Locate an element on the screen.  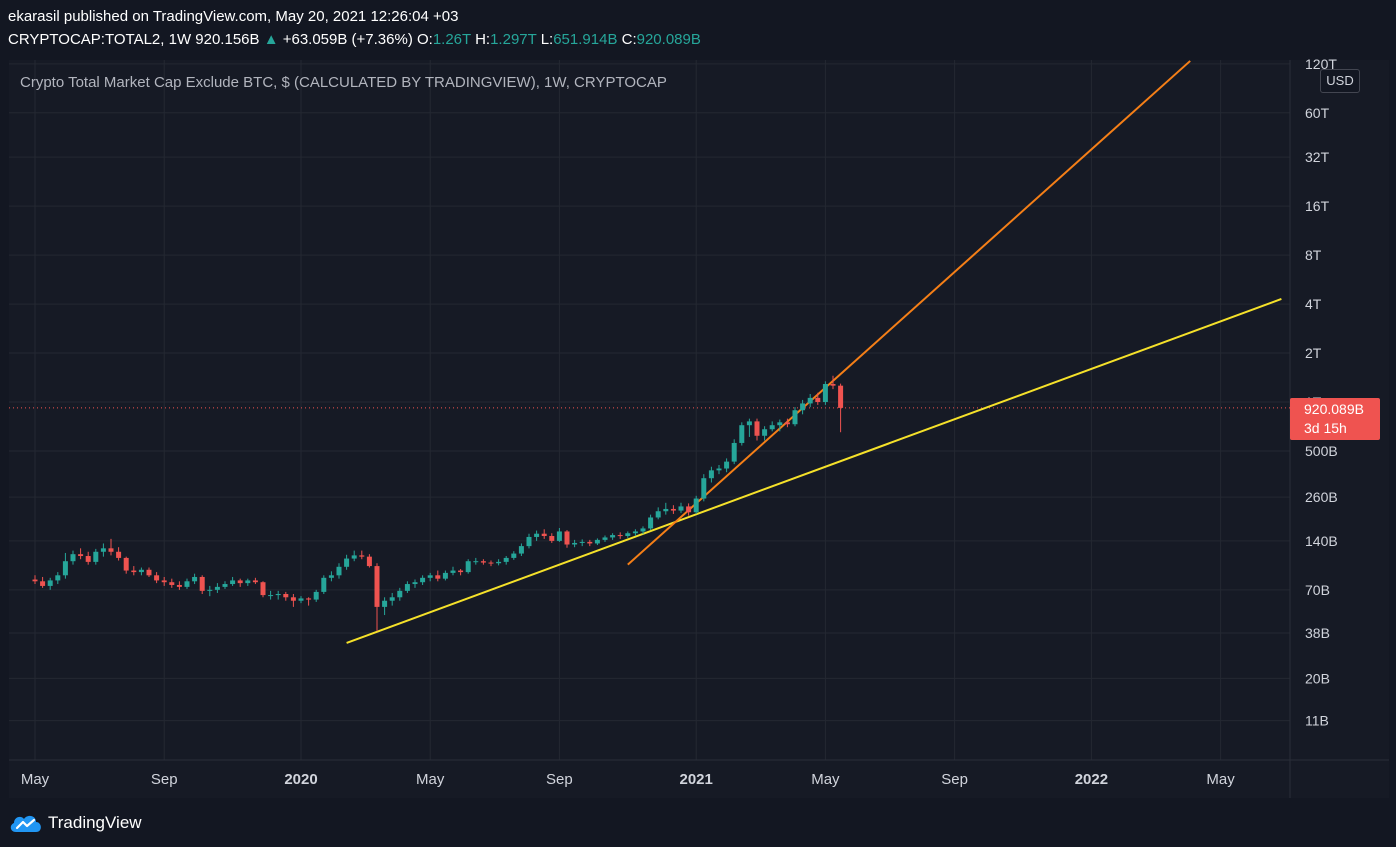
x-tick-label: 2022 is located at coordinates (1091, 779).